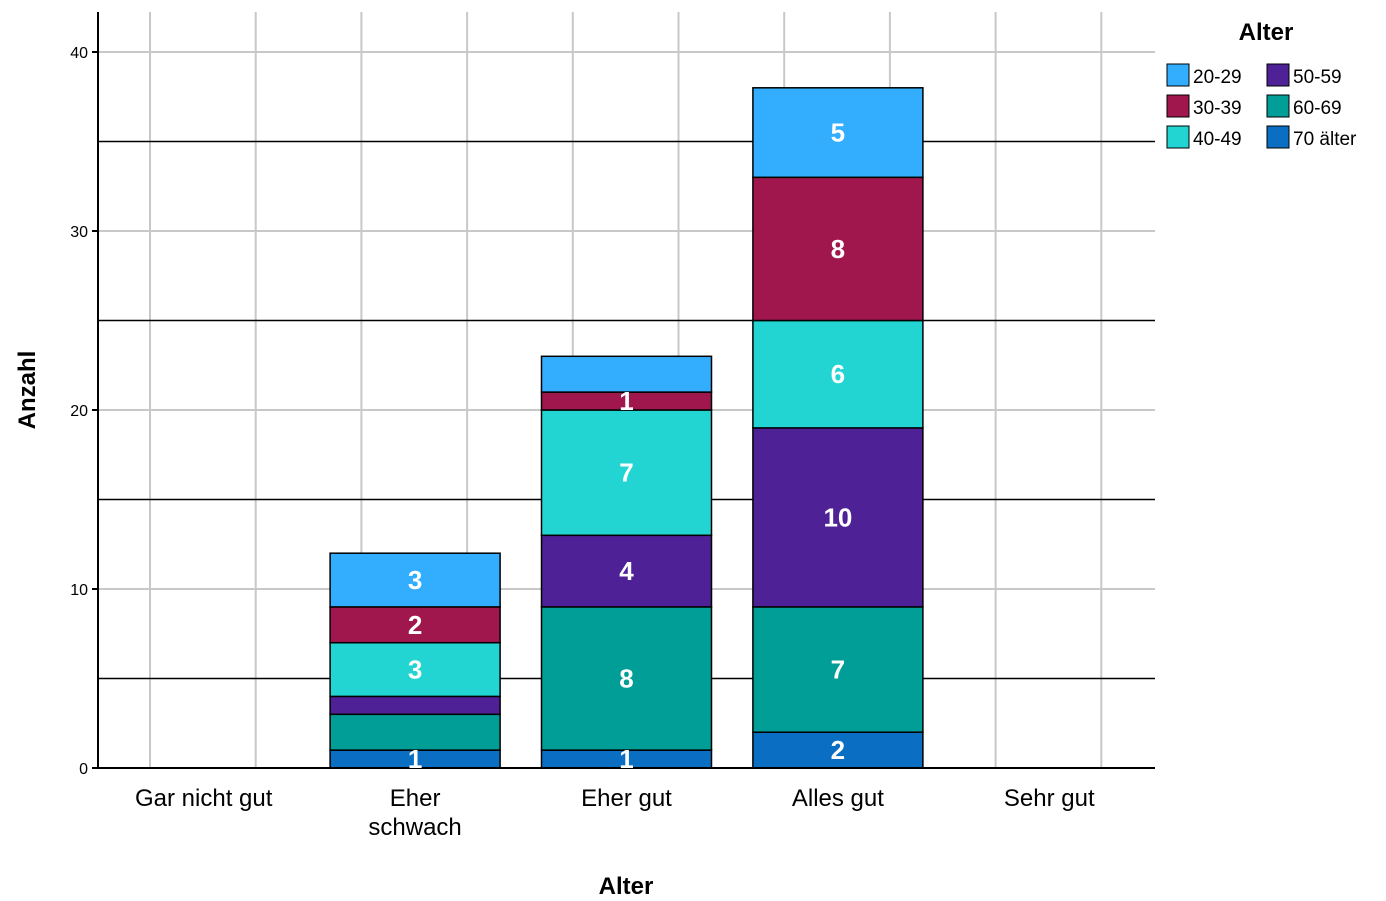 Image resolution: width=1386 pixels, height=901 pixels. What do you see at coordinates (204, 798) in the screenshot?
I see `x-tick-label: Gar nicht gut` at bounding box center [204, 798].